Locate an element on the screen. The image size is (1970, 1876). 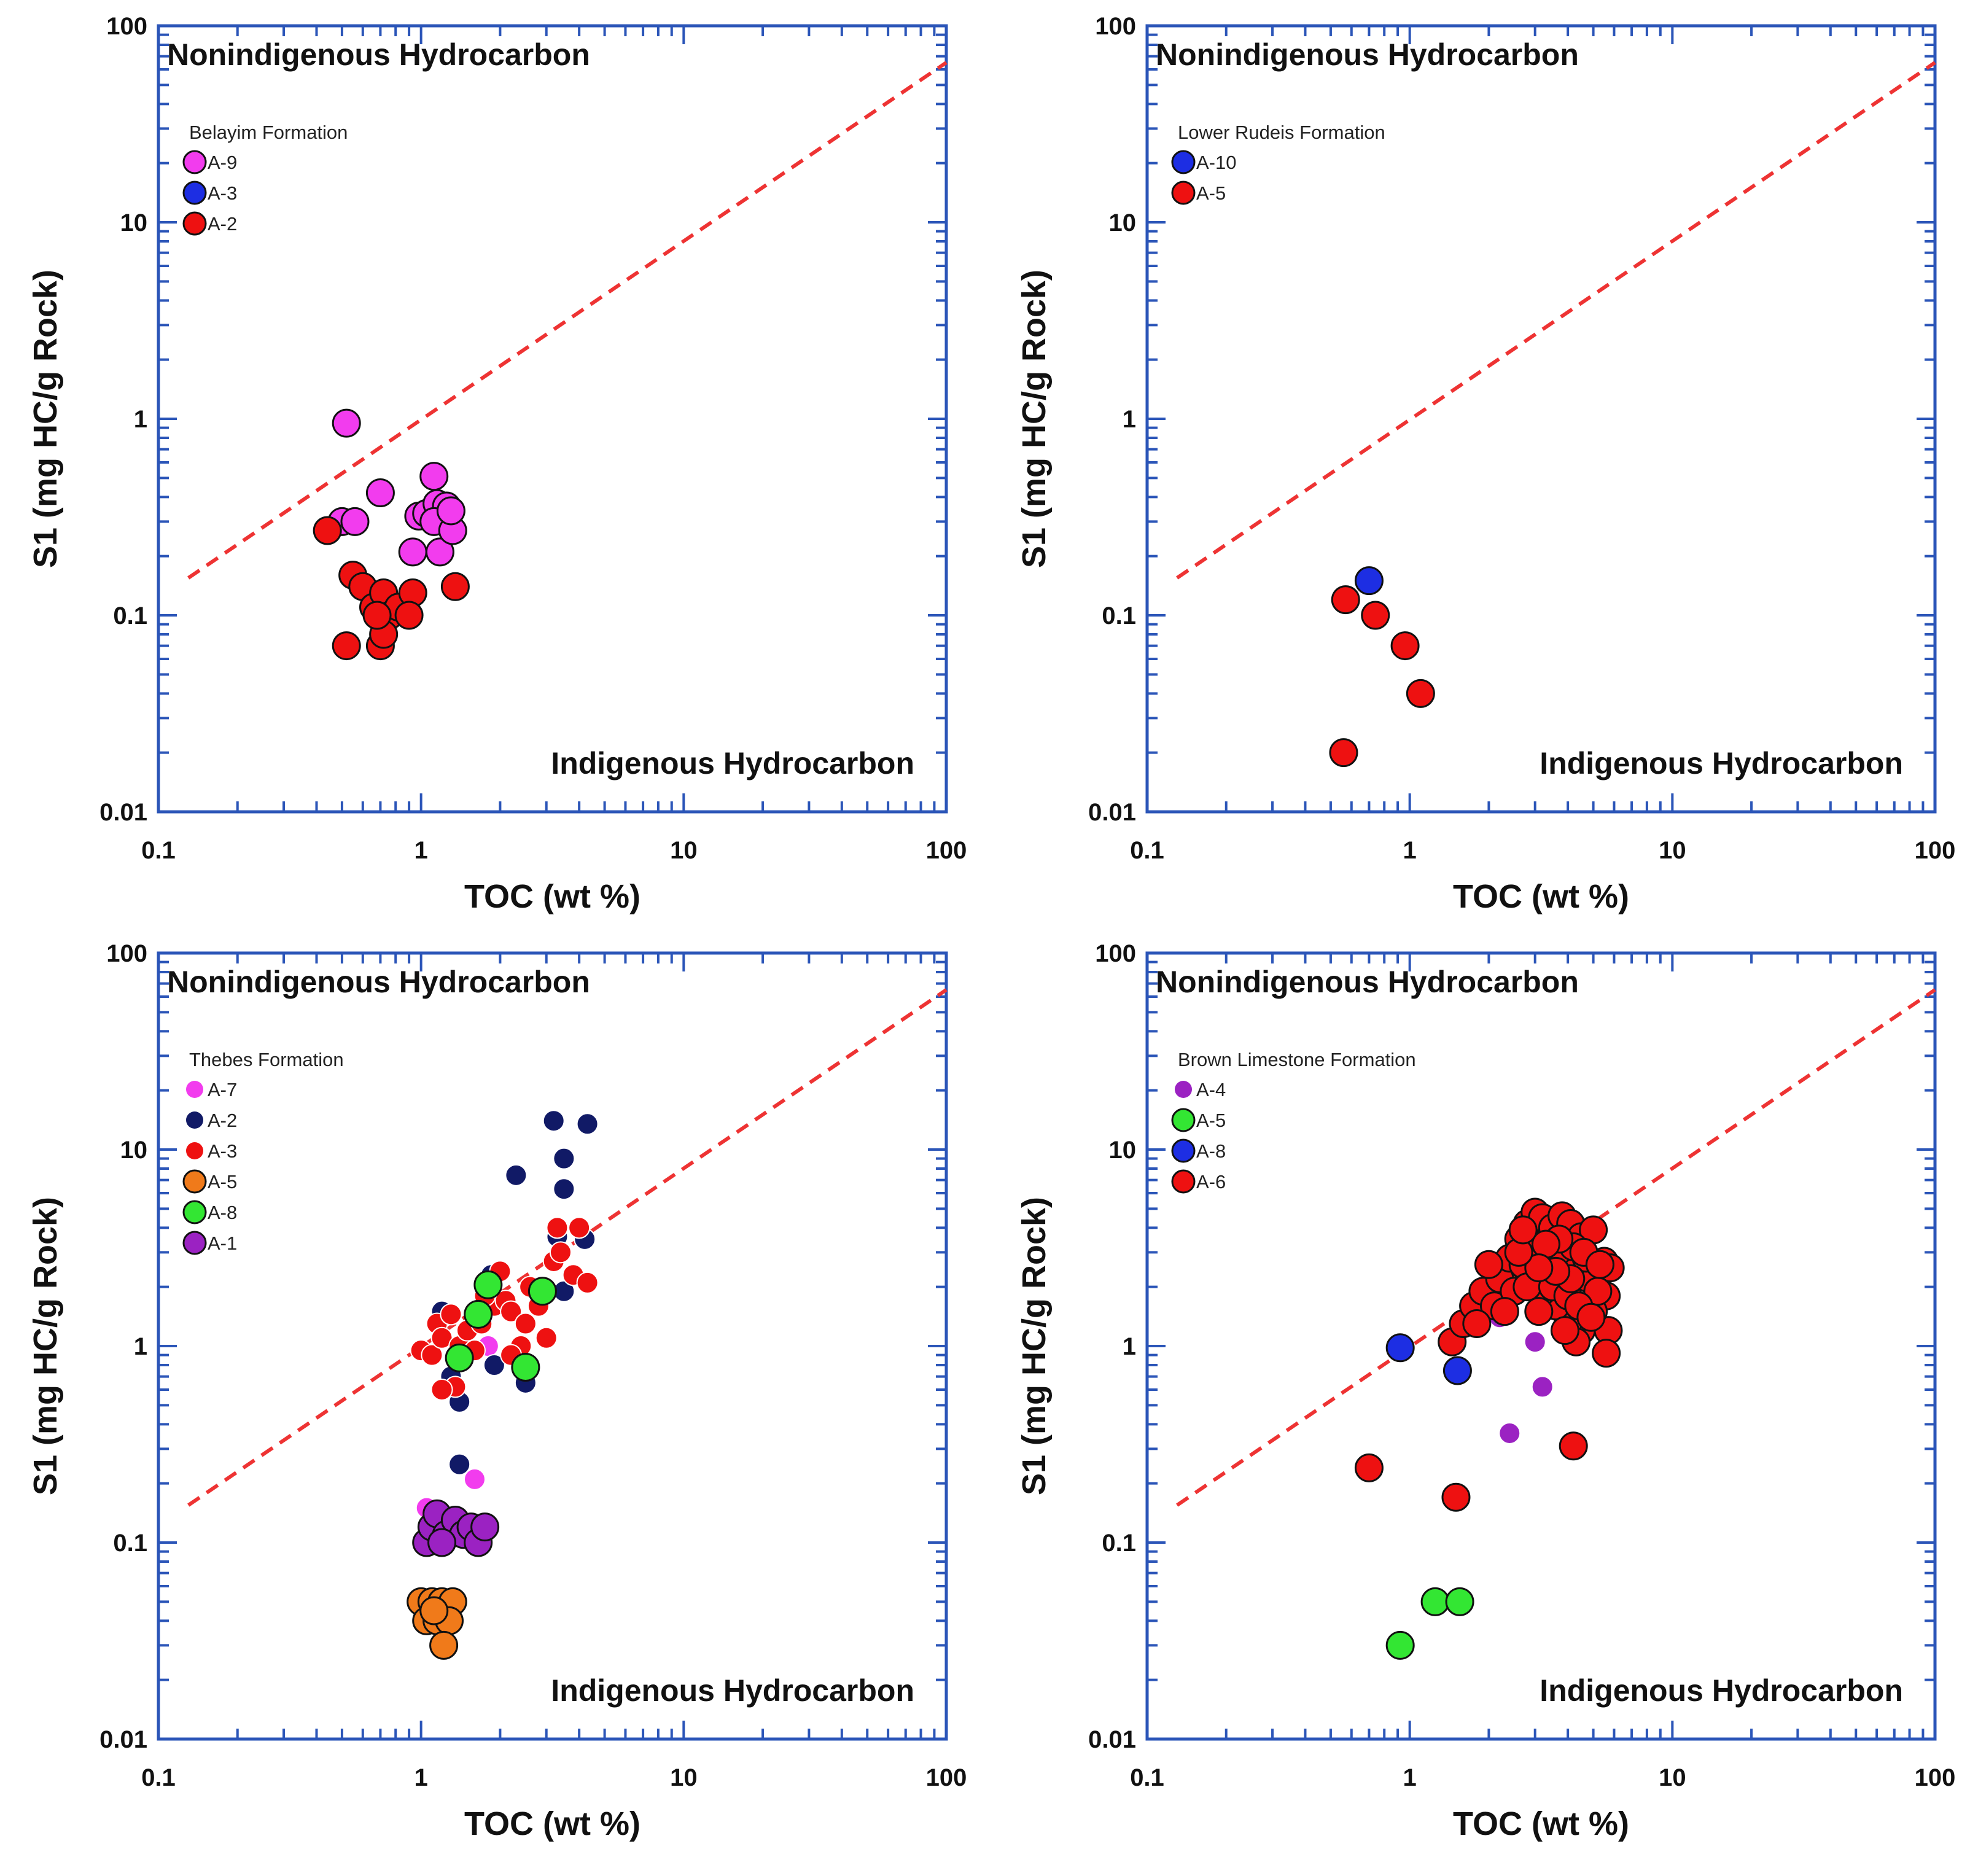
legend-label: A-1 is located at coordinates (222, 1243).